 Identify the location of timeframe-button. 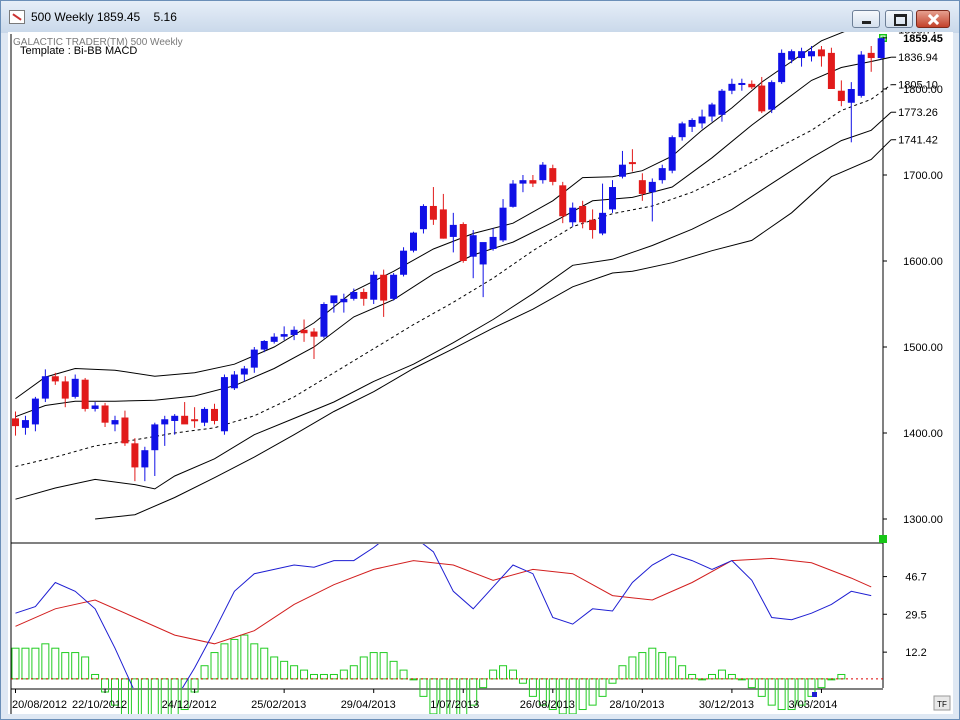
(942, 703).